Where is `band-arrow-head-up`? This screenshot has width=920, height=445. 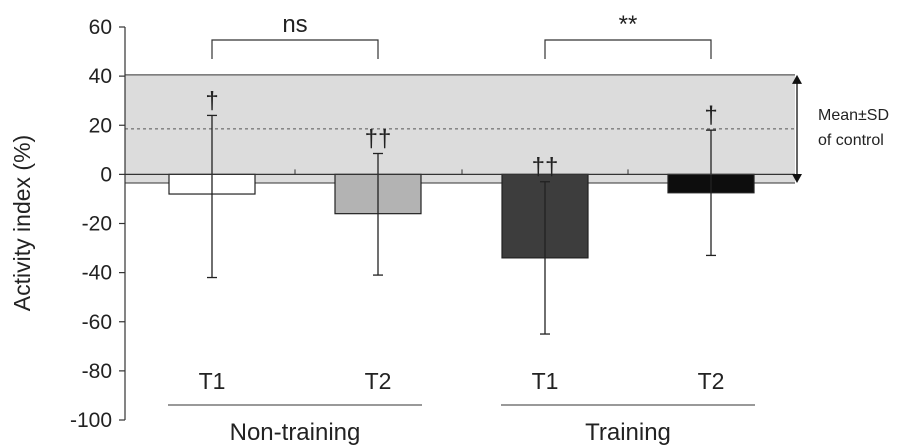
band-arrow-head-up is located at coordinates (797, 79).